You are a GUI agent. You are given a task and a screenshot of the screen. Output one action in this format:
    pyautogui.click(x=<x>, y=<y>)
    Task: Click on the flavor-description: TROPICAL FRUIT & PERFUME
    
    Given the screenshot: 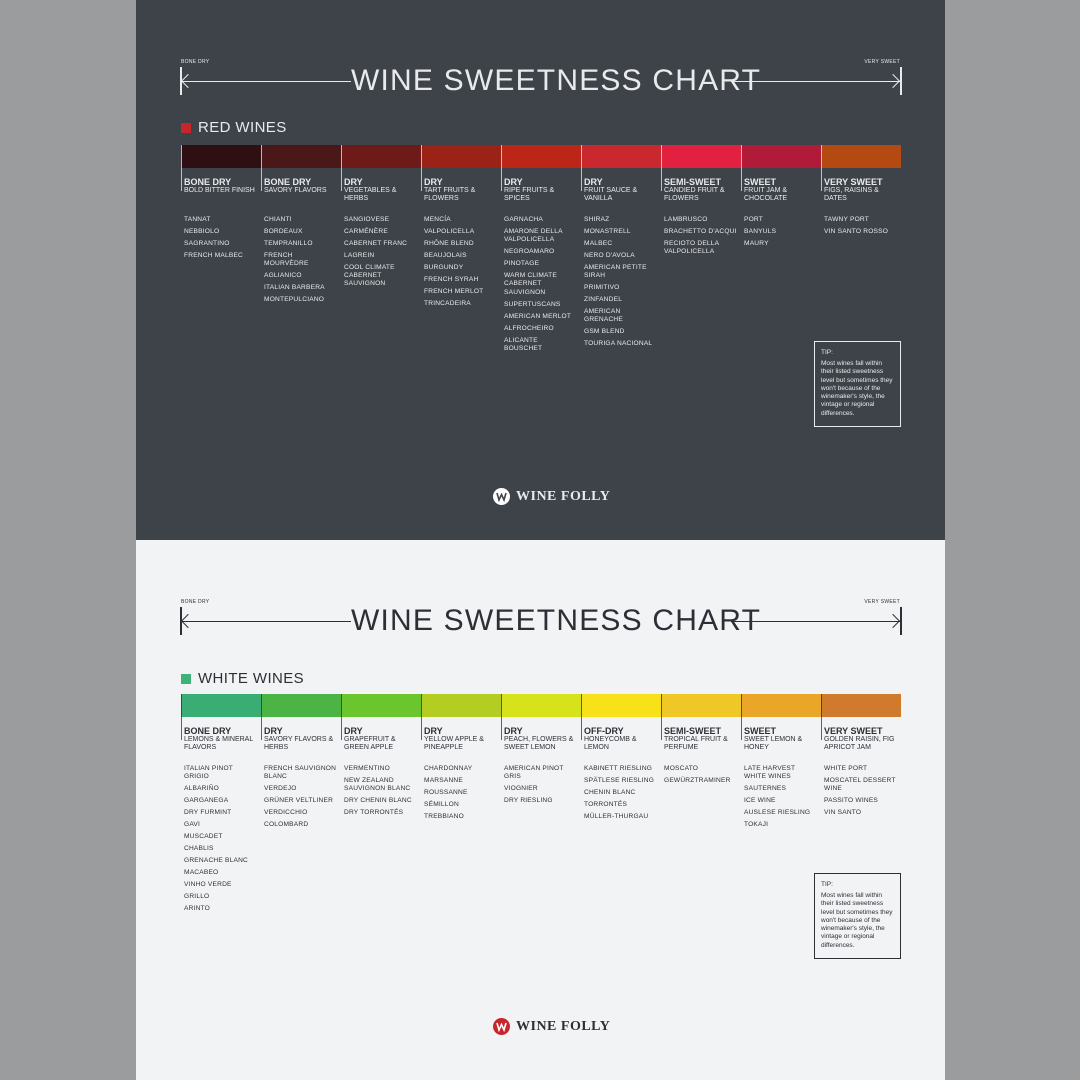 What is the action you would take?
    pyautogui.click(x=696, y=744)
    